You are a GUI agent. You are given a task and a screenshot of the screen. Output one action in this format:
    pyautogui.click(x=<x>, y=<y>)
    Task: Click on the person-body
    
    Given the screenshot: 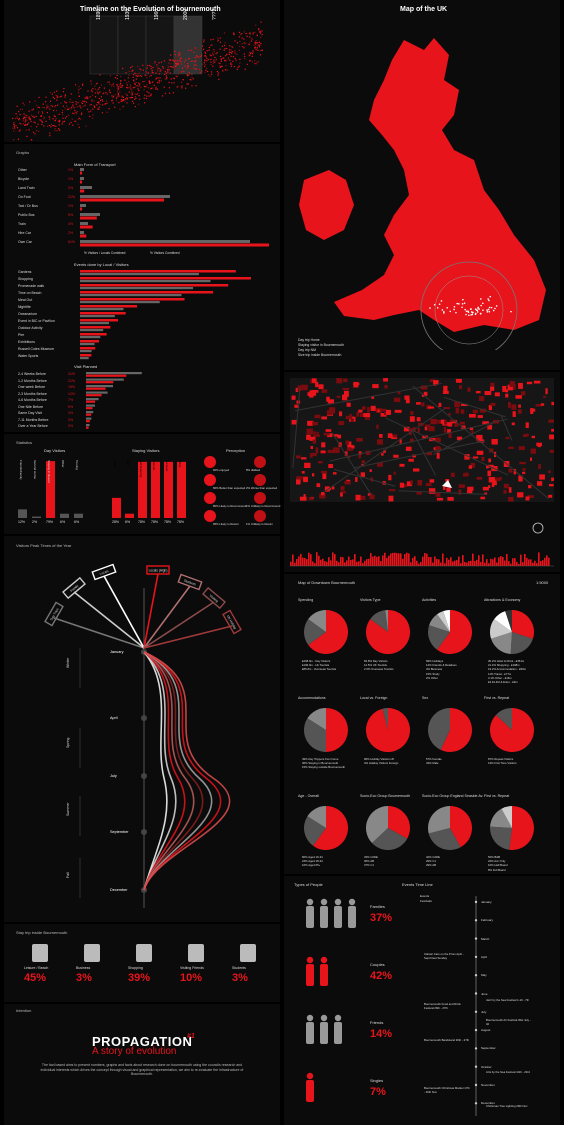 What is the action you would take?
    pyautogui.click(x=324, y=1033)
    